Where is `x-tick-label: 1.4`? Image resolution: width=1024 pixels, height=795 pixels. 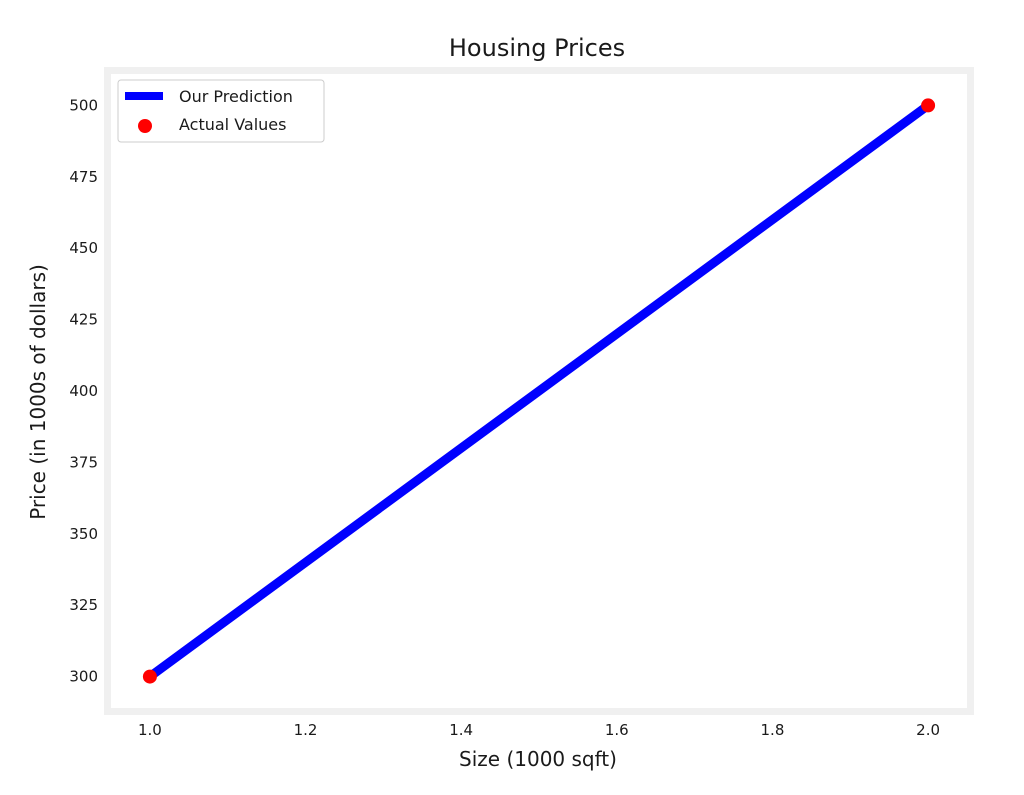
x-tick-label: 1.4 is located at coordinates (461, 730).